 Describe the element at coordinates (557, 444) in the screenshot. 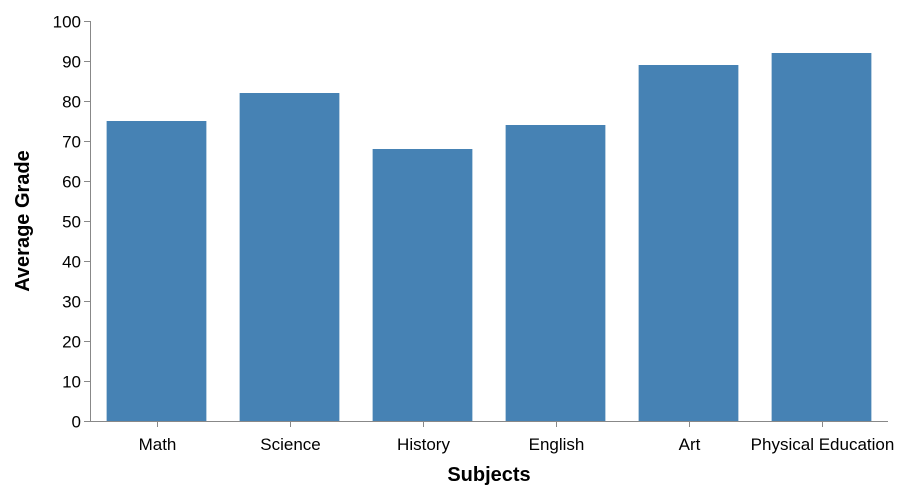

I see `x-tick-label: English` at that location.